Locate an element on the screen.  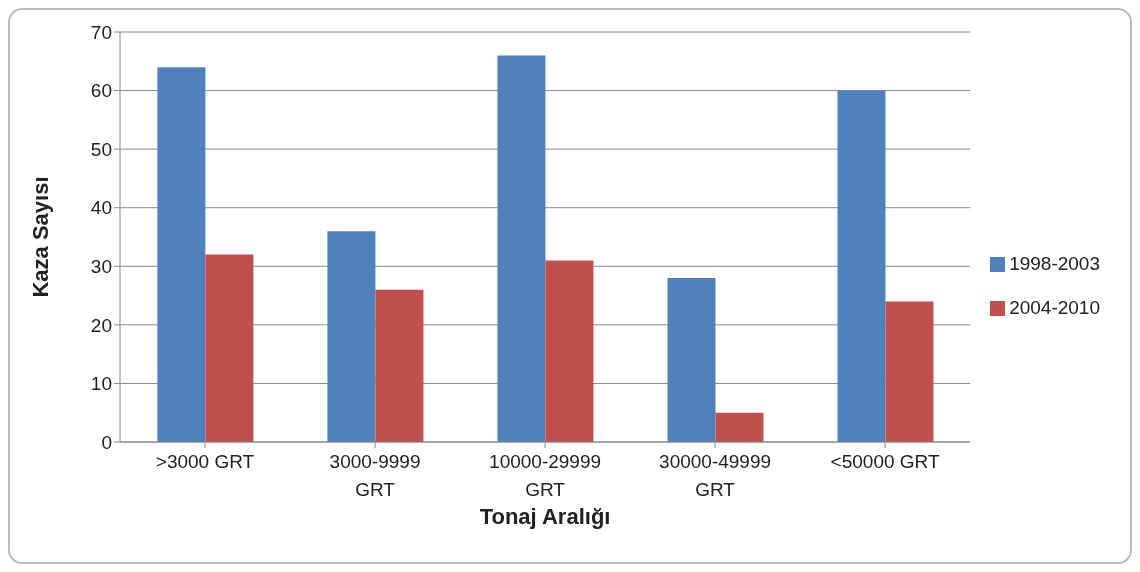
legend-label: 2004-2010 is located at coordinates (1054, 307).